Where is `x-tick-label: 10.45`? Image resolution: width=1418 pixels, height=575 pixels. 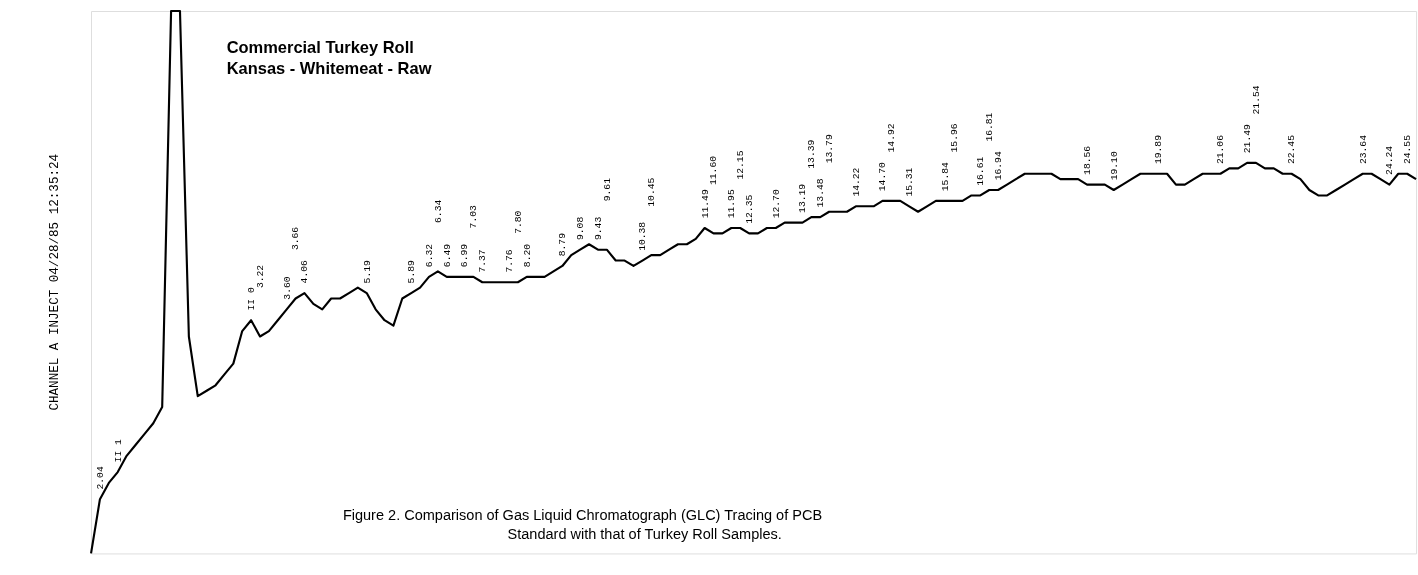
x-tick-label: 10.45 is located at coordinates (652, 192).